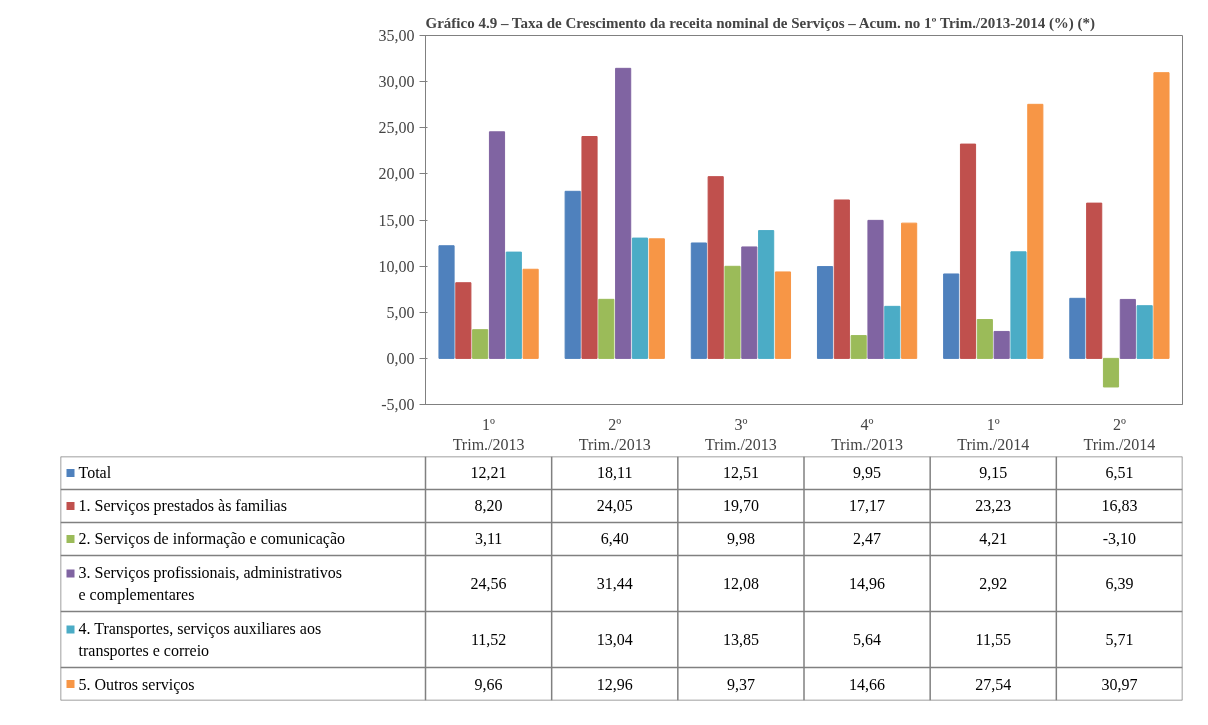 This screenshot has height=725, width=1208. What do you see at coordinates (993, 434) in the screenshot?
I see `x-tick-label: 1º Trim./2014` at bounding box center [993, 434].